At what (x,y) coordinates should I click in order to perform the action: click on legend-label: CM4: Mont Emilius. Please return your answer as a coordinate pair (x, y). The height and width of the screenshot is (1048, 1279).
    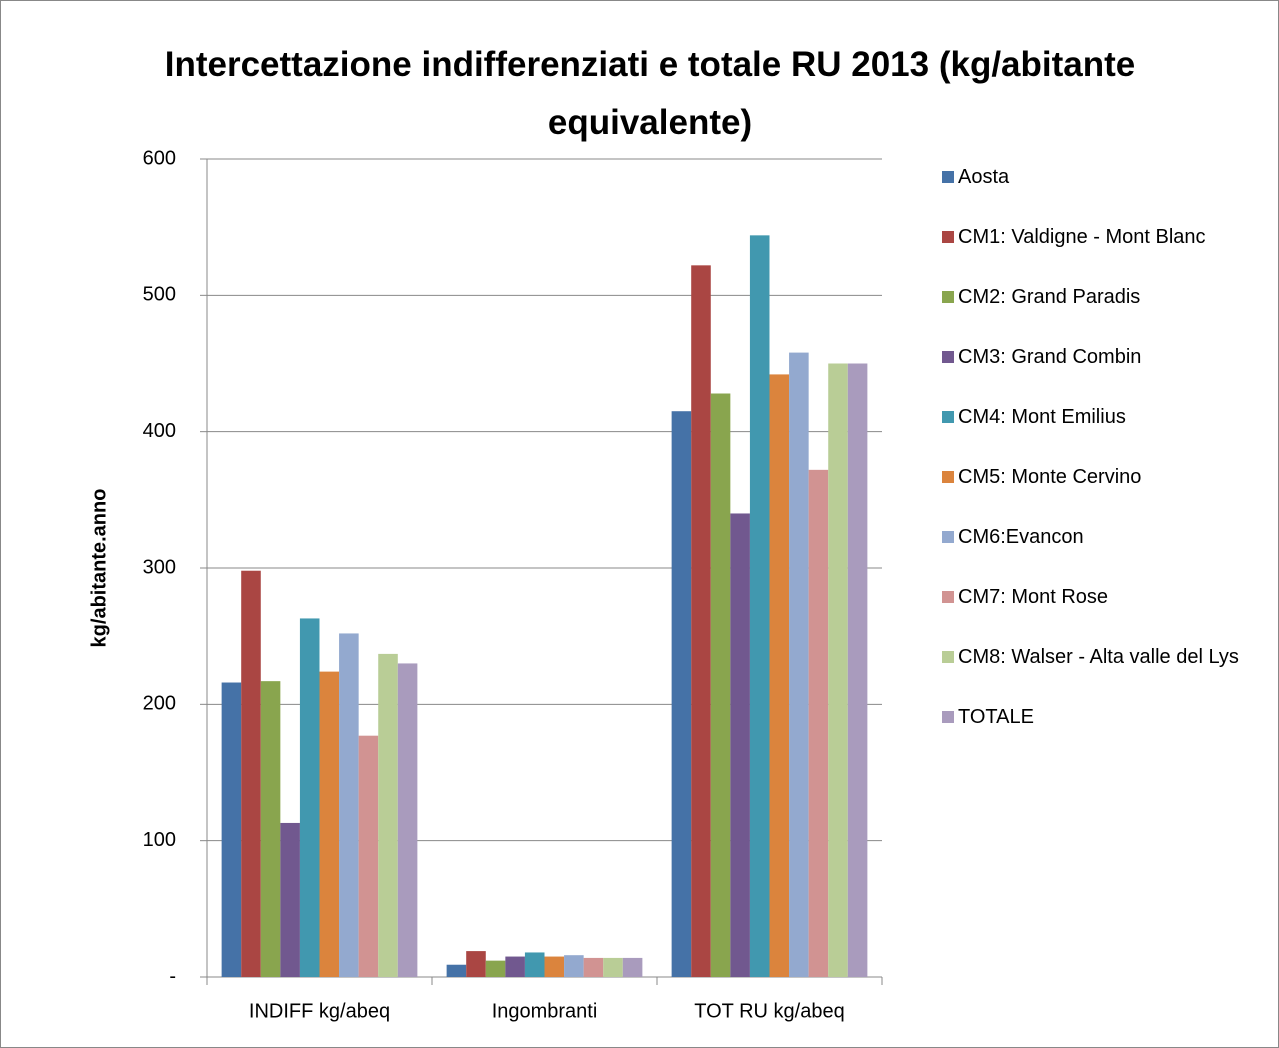
    Looking at the image, I should click on (1042, 417).